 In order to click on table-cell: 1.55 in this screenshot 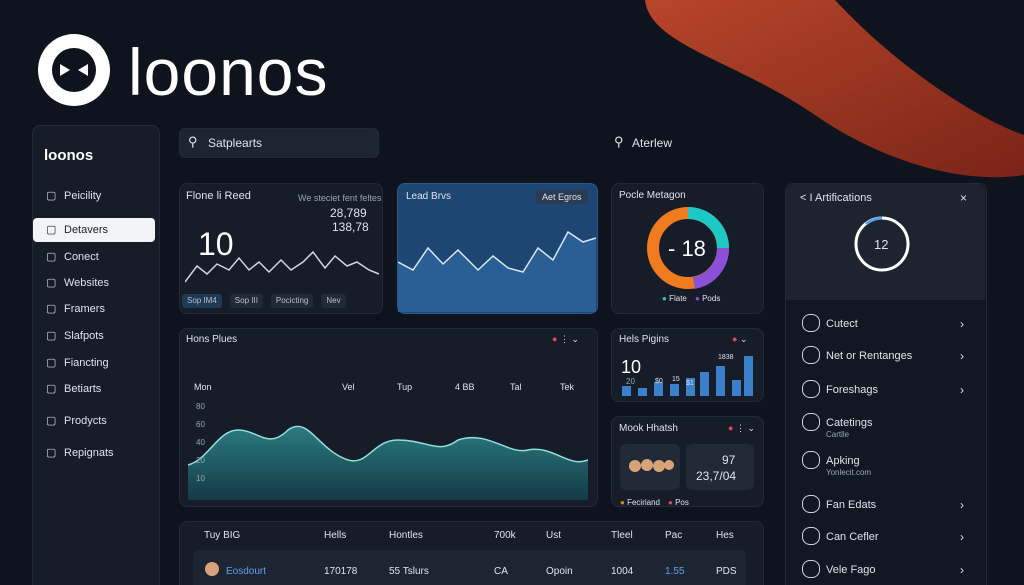, I will do `click(675, 571)`.